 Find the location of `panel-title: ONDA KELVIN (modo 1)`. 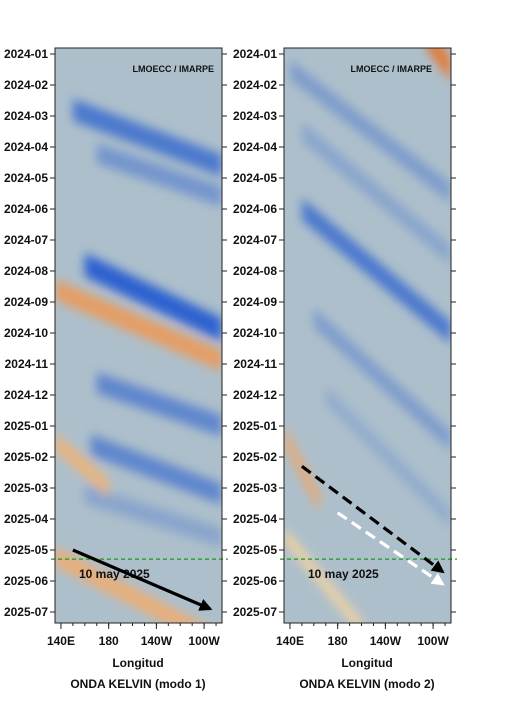

panel-title: ONDA KELVIN (modo 1) is located at coordinates (137, 684).